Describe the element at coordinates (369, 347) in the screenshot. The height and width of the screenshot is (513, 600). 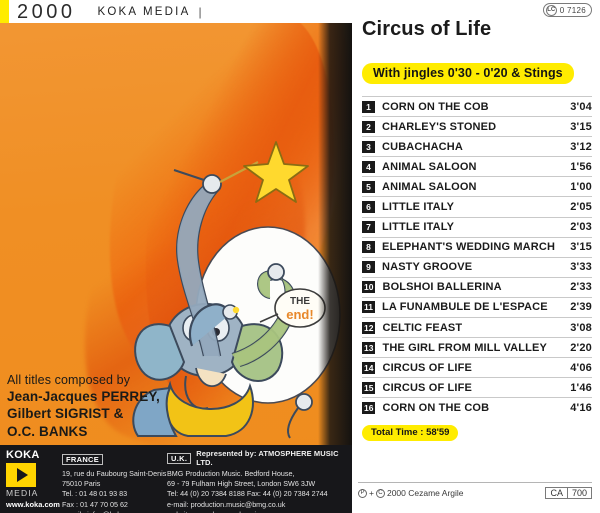
I see `track-number: 13` at that location.